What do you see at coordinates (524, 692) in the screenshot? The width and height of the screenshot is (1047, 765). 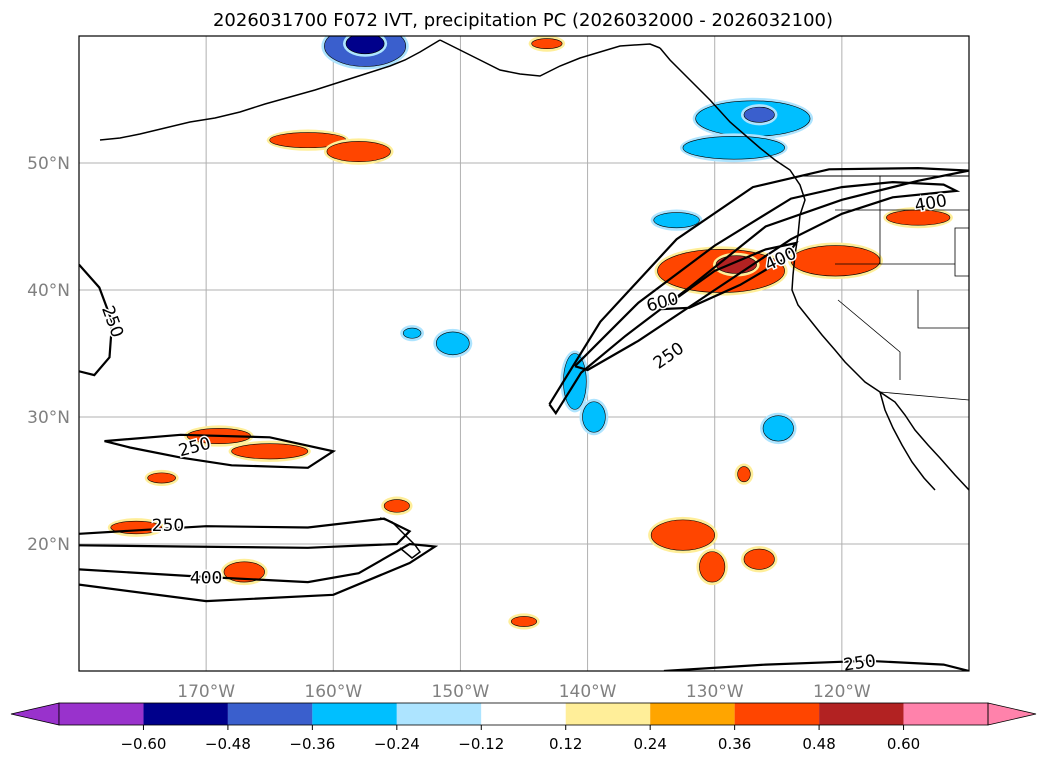 I see `longitude-tick-labels: 170°W 160°W 150°W 140°W 130°W 120°W` at bounding box center [524, 692].